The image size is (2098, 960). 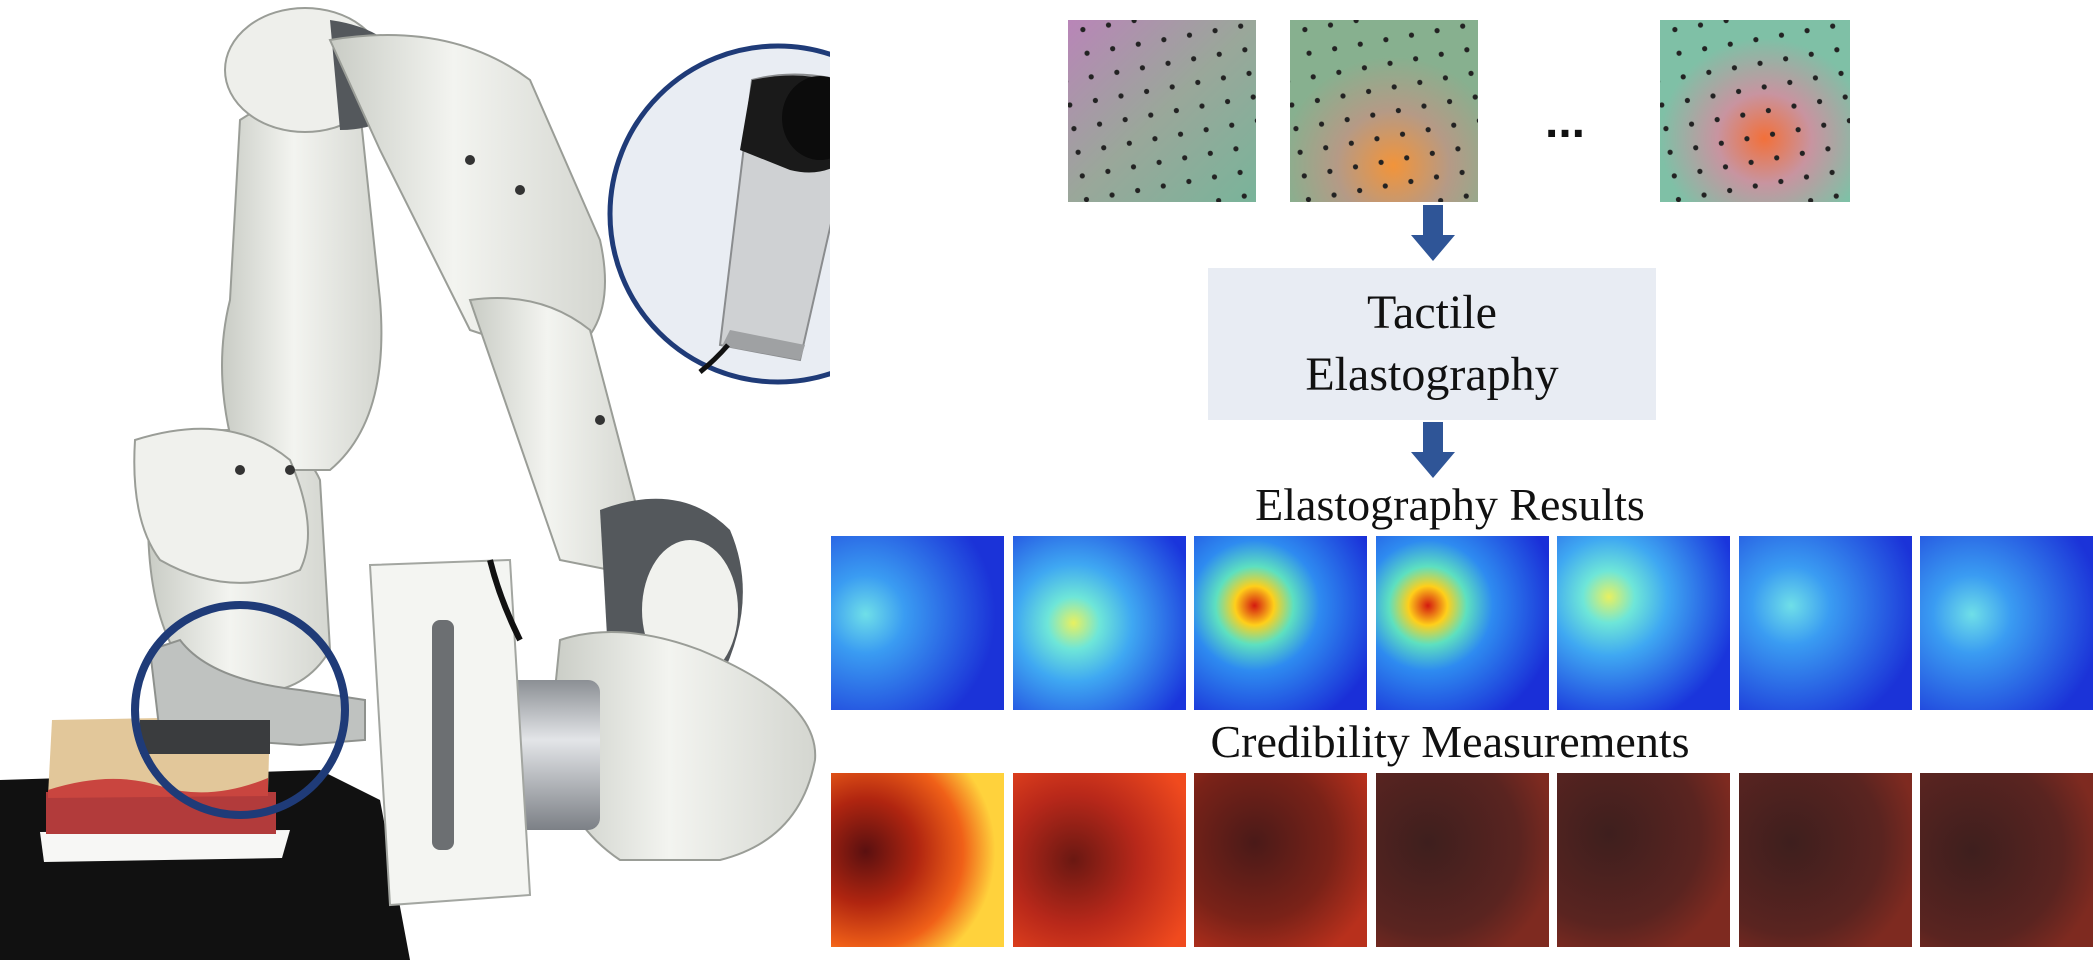 What do you see at coordinates (764, 223) in the screenshot?
I see `tactile-sensor-icon` at bounding box center [764, 223].